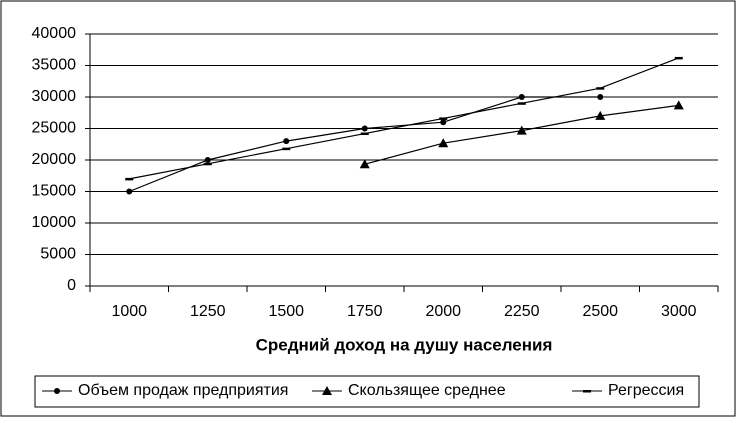 This screenshot has height=423, width=737. Describe the element at coordinates (54, 128) in the screenshot. I see `y-tick-label: 25000` at that location.